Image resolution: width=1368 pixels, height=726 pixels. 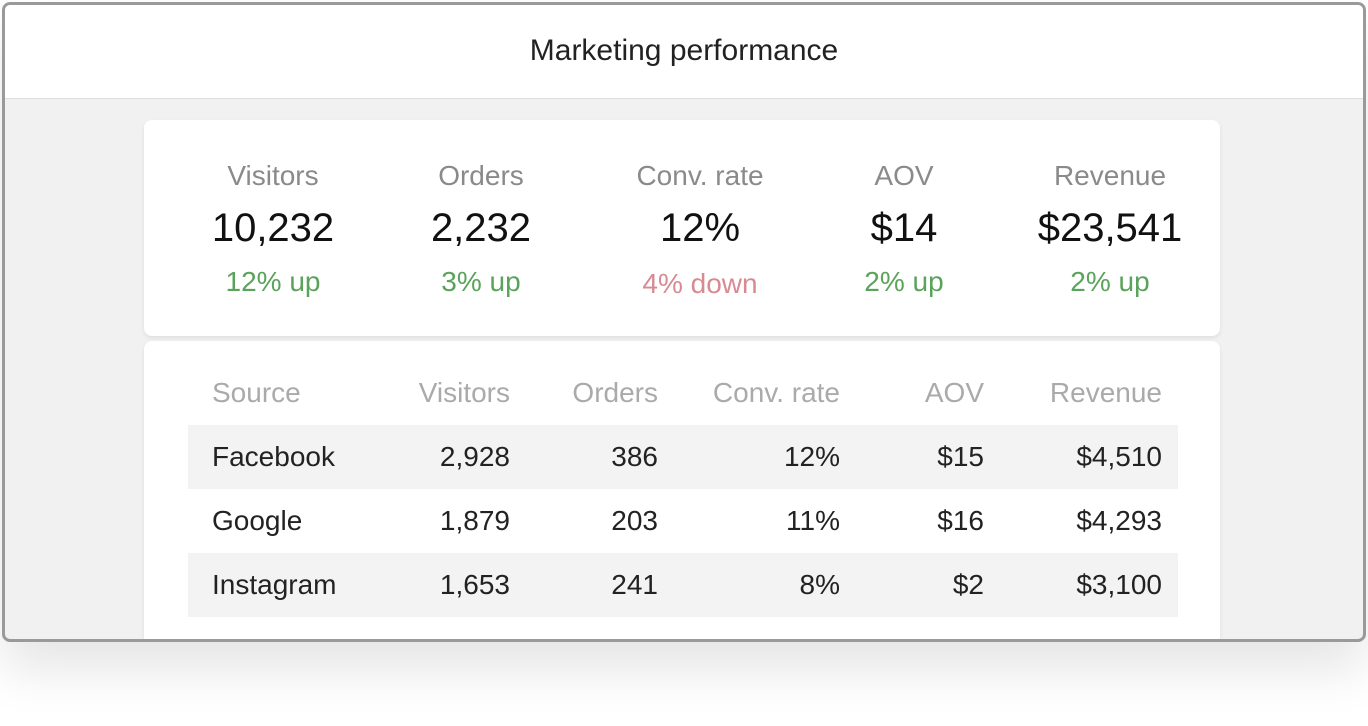 I want to click on kpi-trend: 3% up, so click(x=481, y=281).